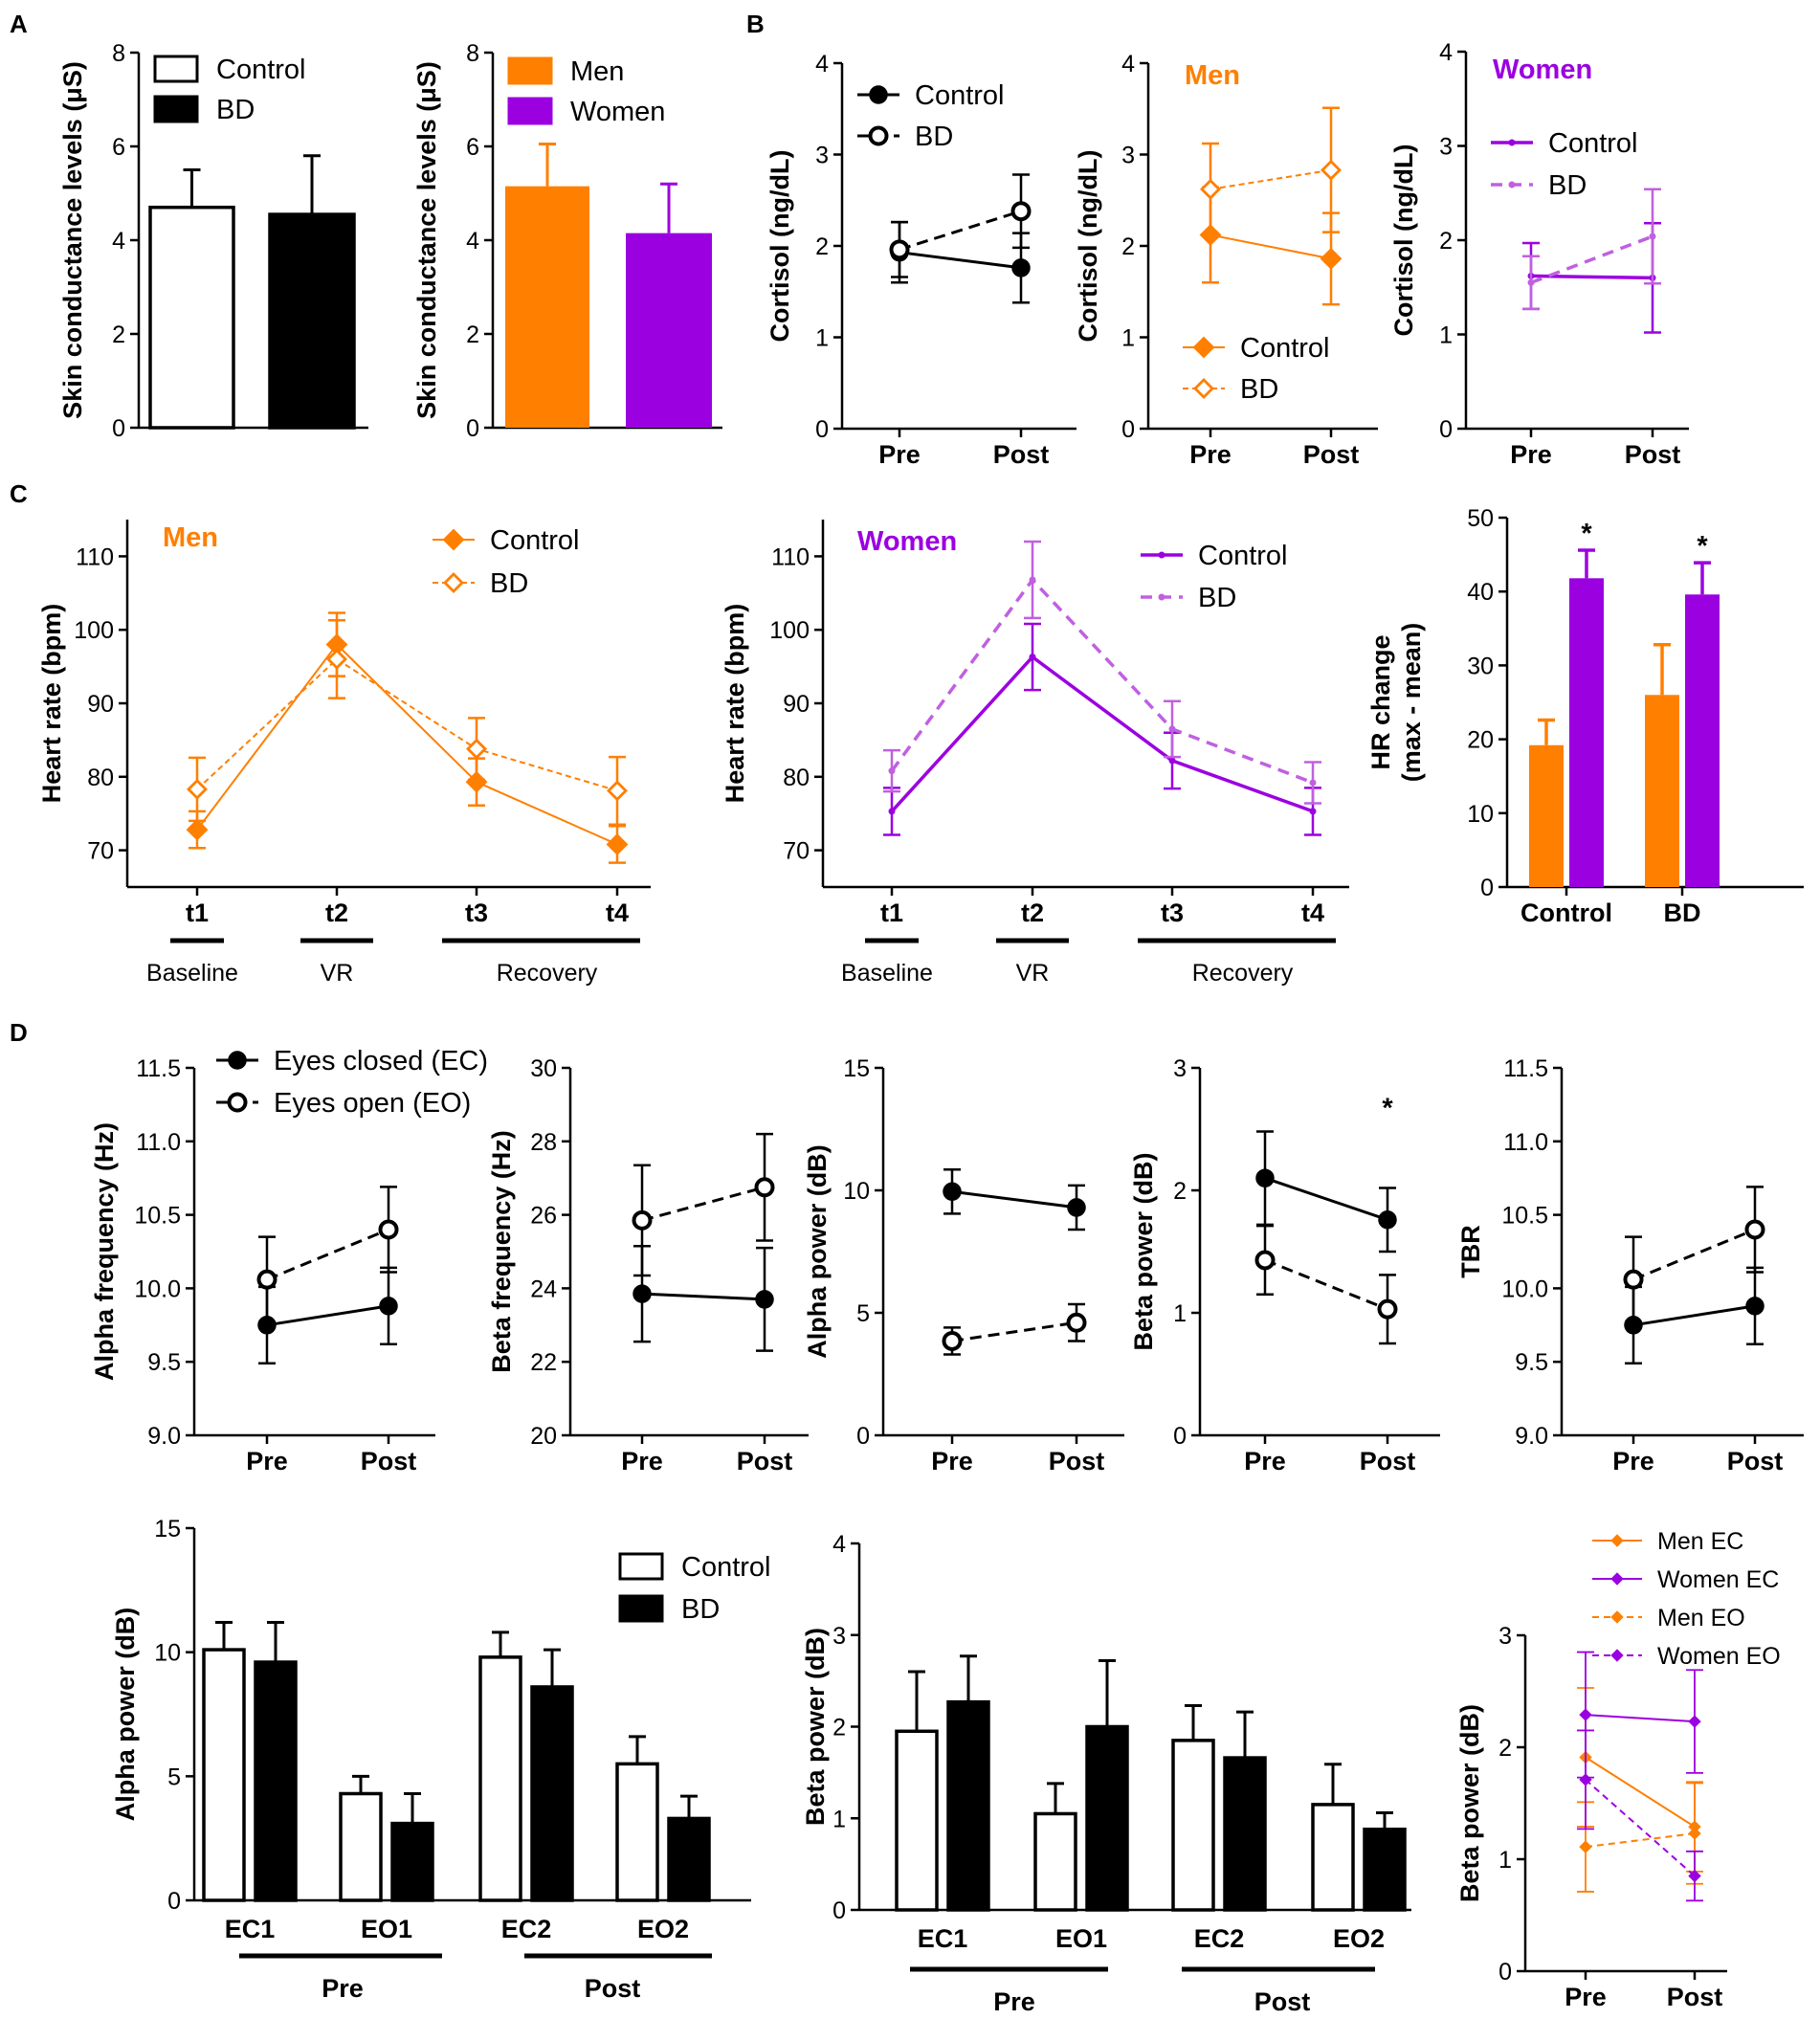  What do you see at coordinates (1381, 702) in the screenshot?
I see `y-axis-title: HR change` at bounding box center [1381, 702].